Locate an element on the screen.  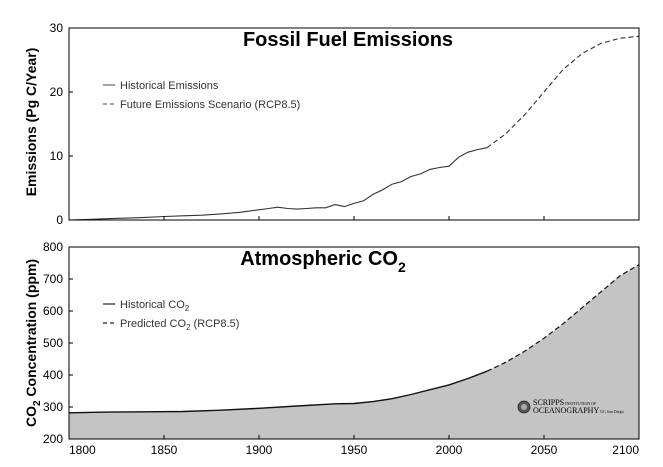
co2-x-tick-label: 2000 is located at coordinates (449, 450).